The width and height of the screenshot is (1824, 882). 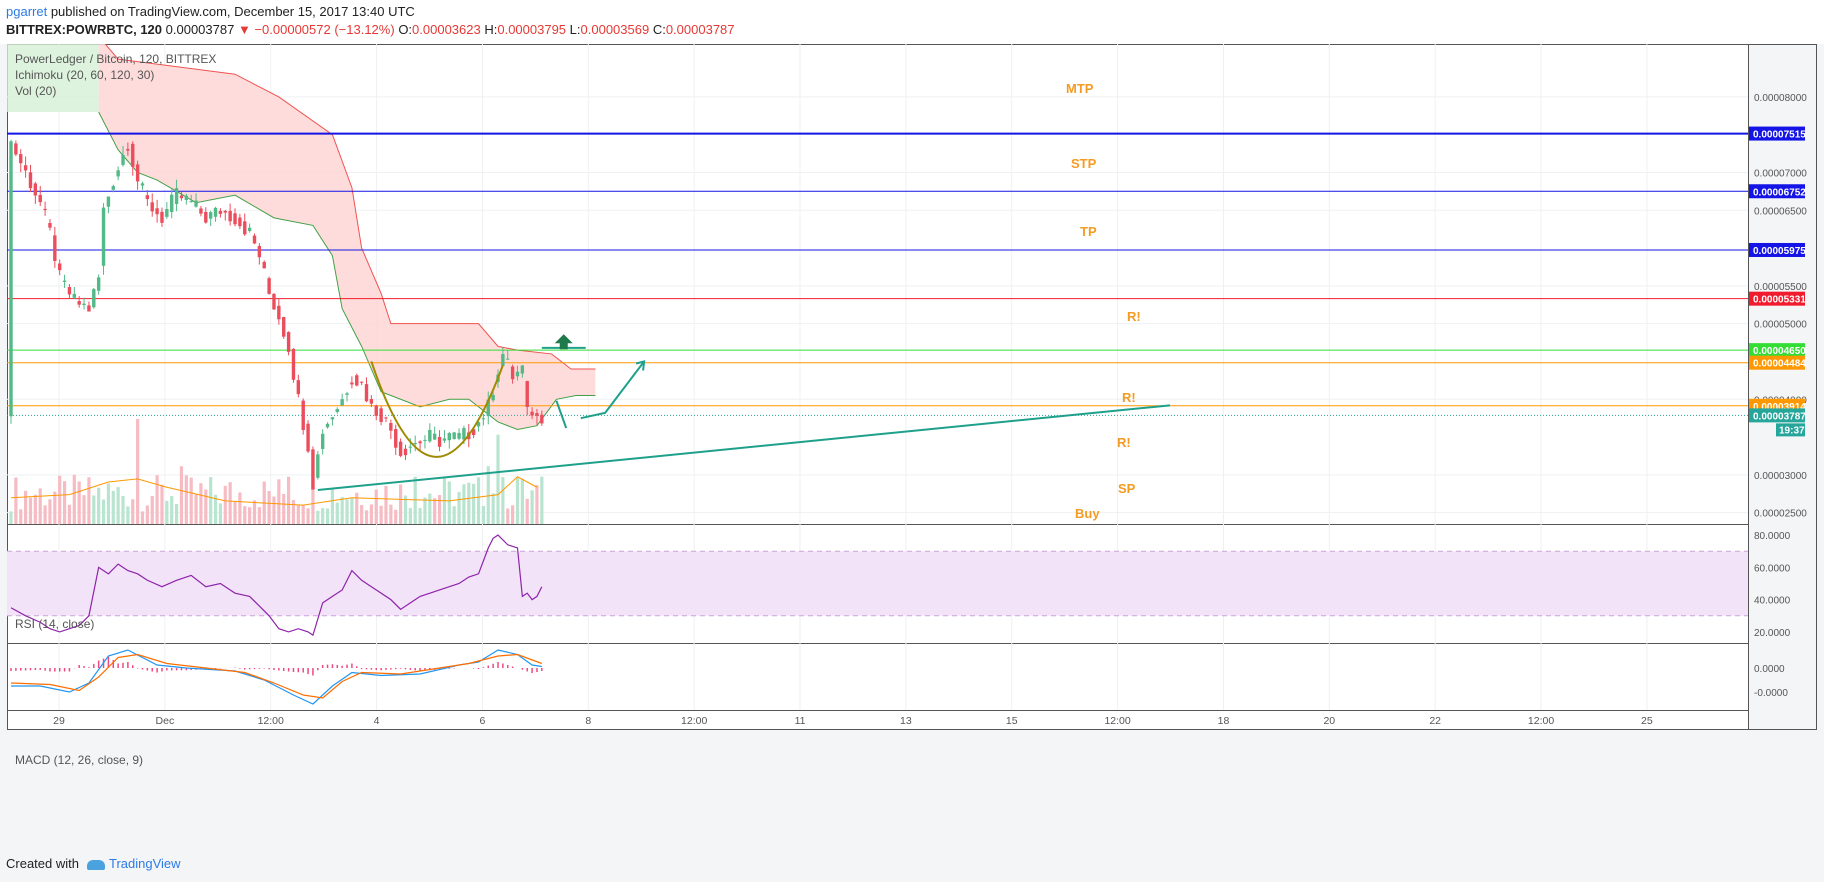 What do you see at coordinates (1224, 721) in the screenshot?
I see `time-tick-label: 18` at bounding box center [1224, 721].